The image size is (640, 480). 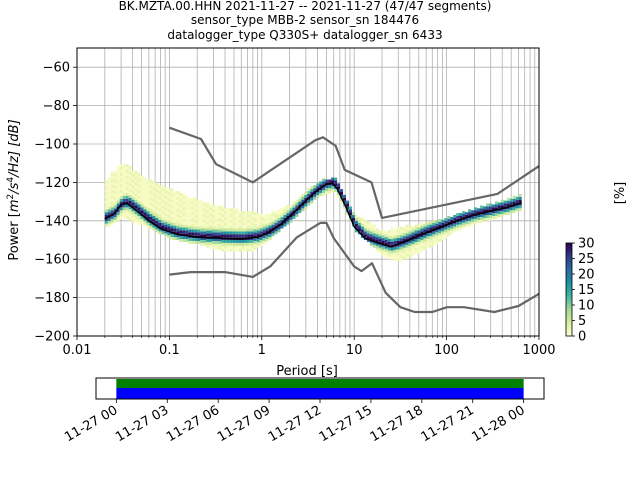 What do you see at coordinates (77, 350) in the screenshot?
I see `x-tick-label: 0.01` at bounding box center [77, 350].